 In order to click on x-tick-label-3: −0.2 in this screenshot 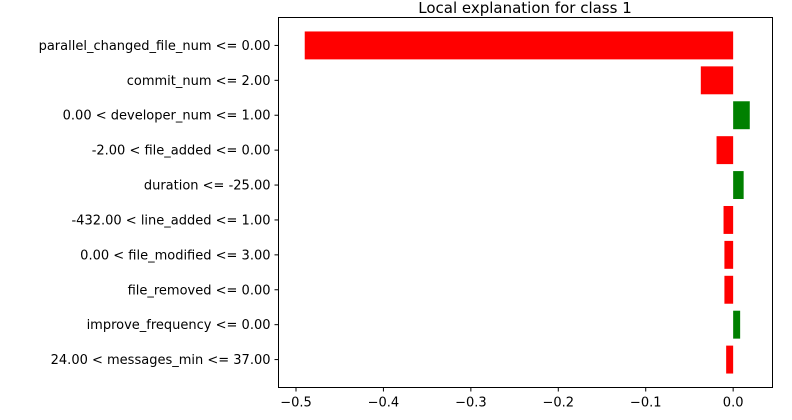, I will do `click(558, 403)`.